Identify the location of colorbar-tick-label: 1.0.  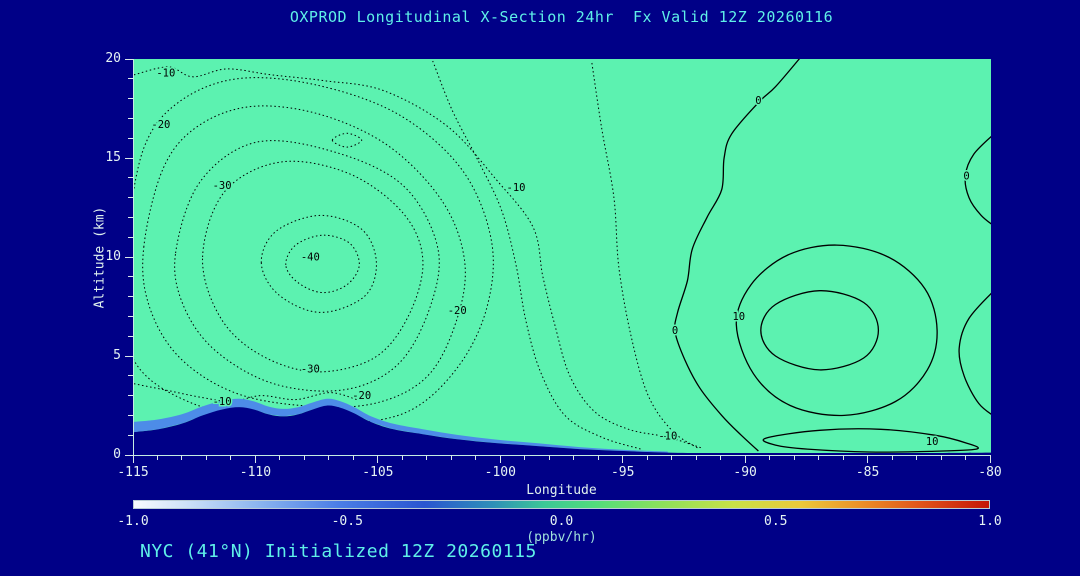
(990, 521).